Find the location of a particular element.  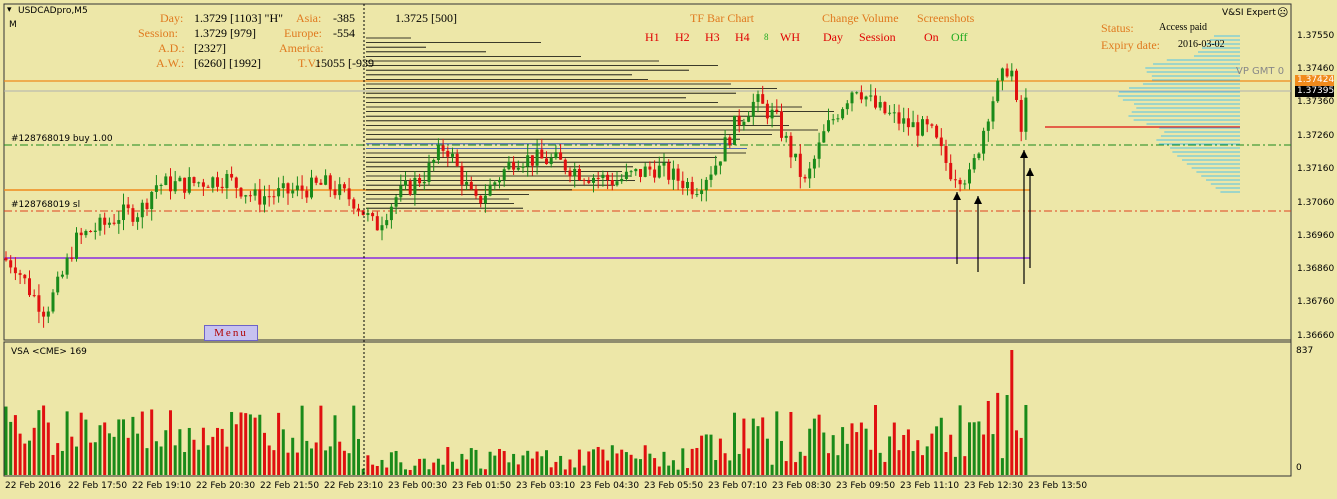

change-day-button: Day is located at coordinates (833, 37).